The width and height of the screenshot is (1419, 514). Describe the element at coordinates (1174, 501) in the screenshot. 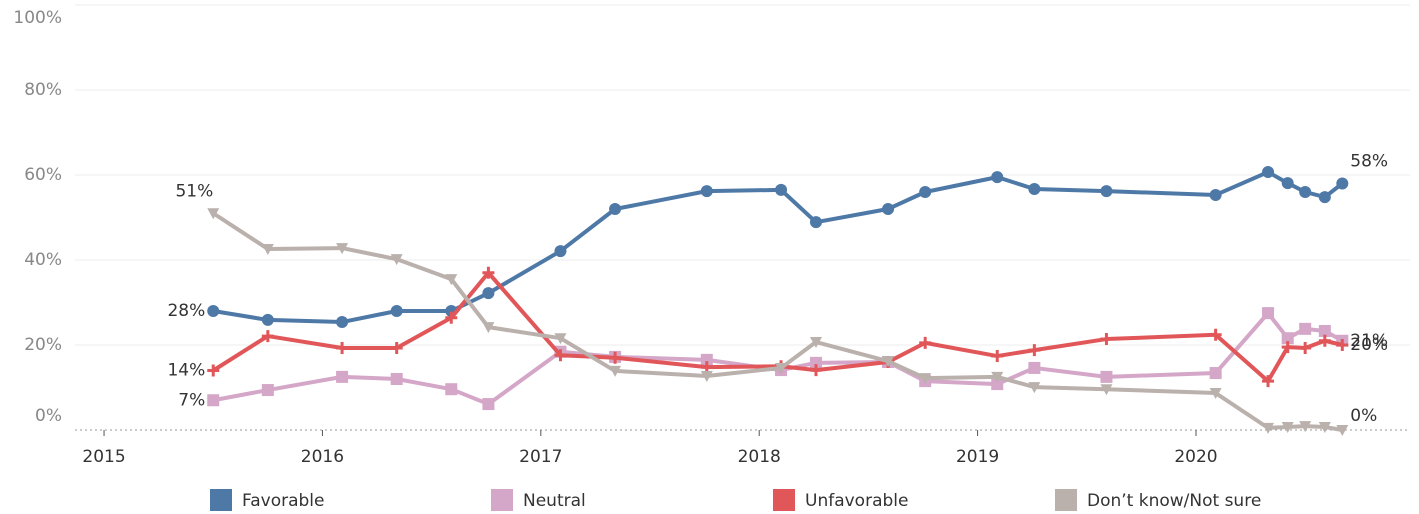

I see `legend-label: Don’t know/Not sure` at that location.